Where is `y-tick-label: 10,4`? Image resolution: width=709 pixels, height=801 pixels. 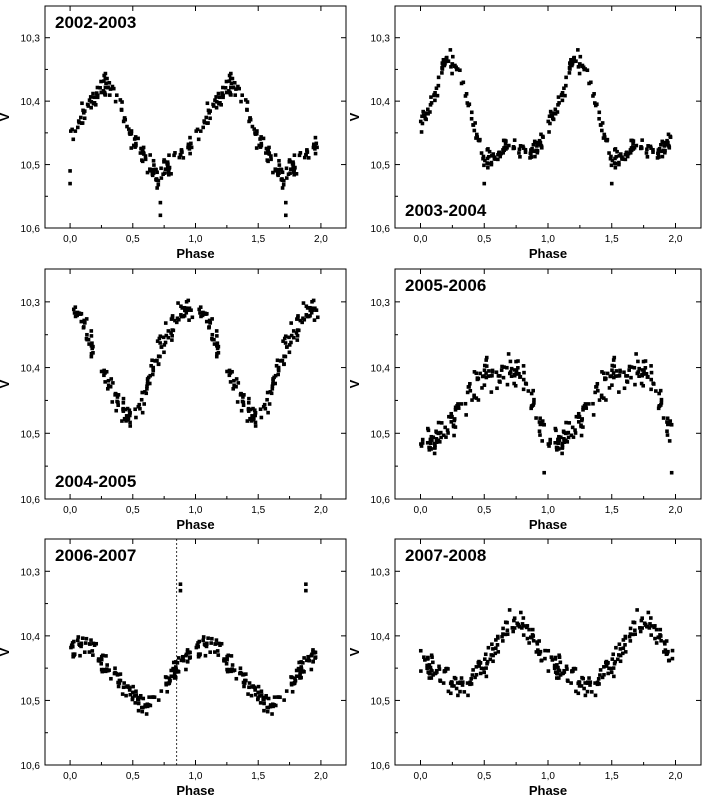 y-tick-label: 10,4 is located at coordinates (31, 102).